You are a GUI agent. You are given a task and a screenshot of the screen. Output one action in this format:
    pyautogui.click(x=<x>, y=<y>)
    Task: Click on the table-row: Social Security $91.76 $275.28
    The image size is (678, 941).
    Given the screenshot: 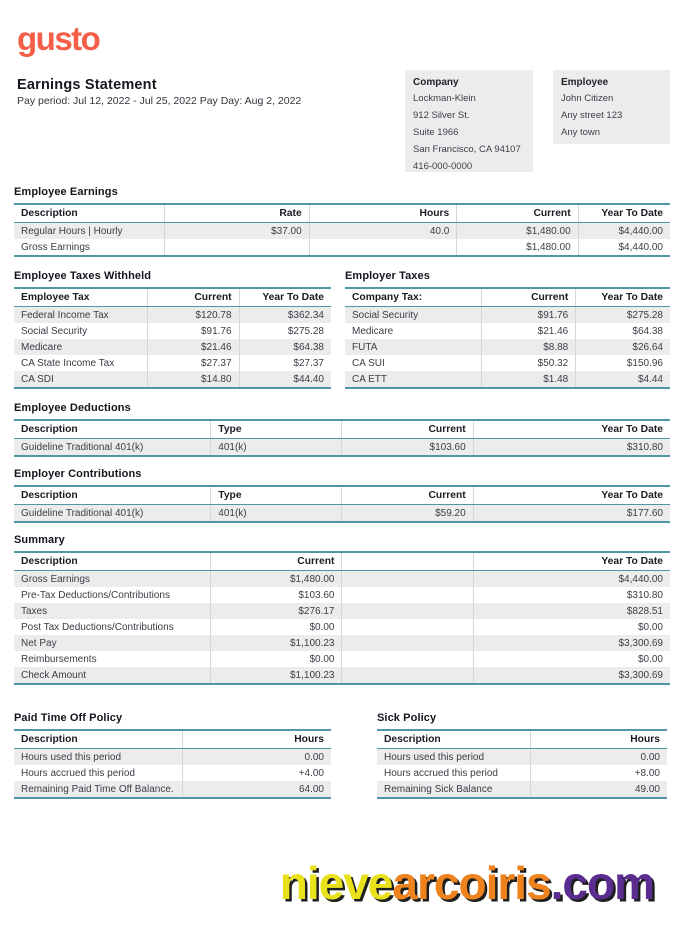 What is the action you would take?
    pyautogui.click(x=172, y=331)
    